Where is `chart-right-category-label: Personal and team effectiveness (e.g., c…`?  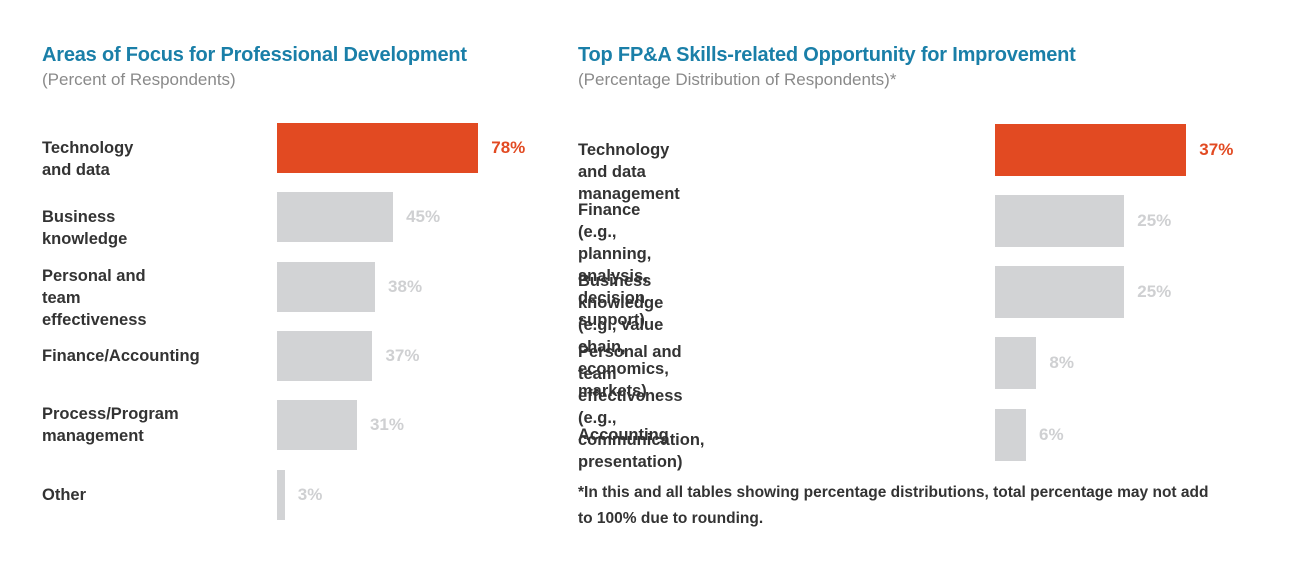 chart-right-category-label: Personal and team effectiveness (e.g., c… is located at coordinates (641, 407).